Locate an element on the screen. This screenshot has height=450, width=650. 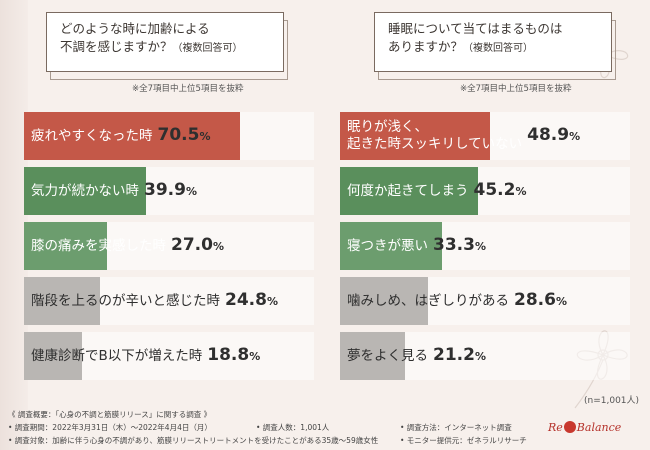
bar-row: 何度か起きてしまう 45.2% is located at coordinates (490, 191).